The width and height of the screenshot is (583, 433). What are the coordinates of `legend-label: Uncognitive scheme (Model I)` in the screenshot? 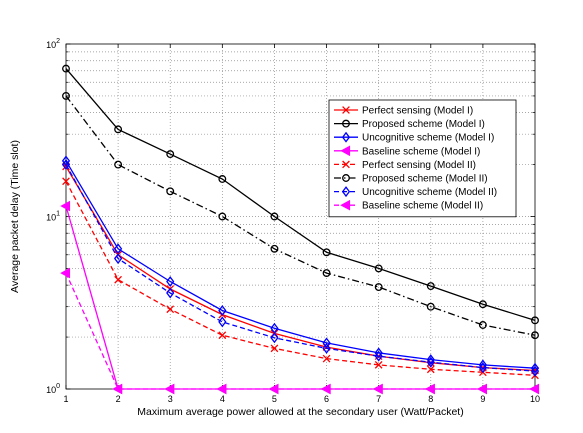 It's located at (428, 138).